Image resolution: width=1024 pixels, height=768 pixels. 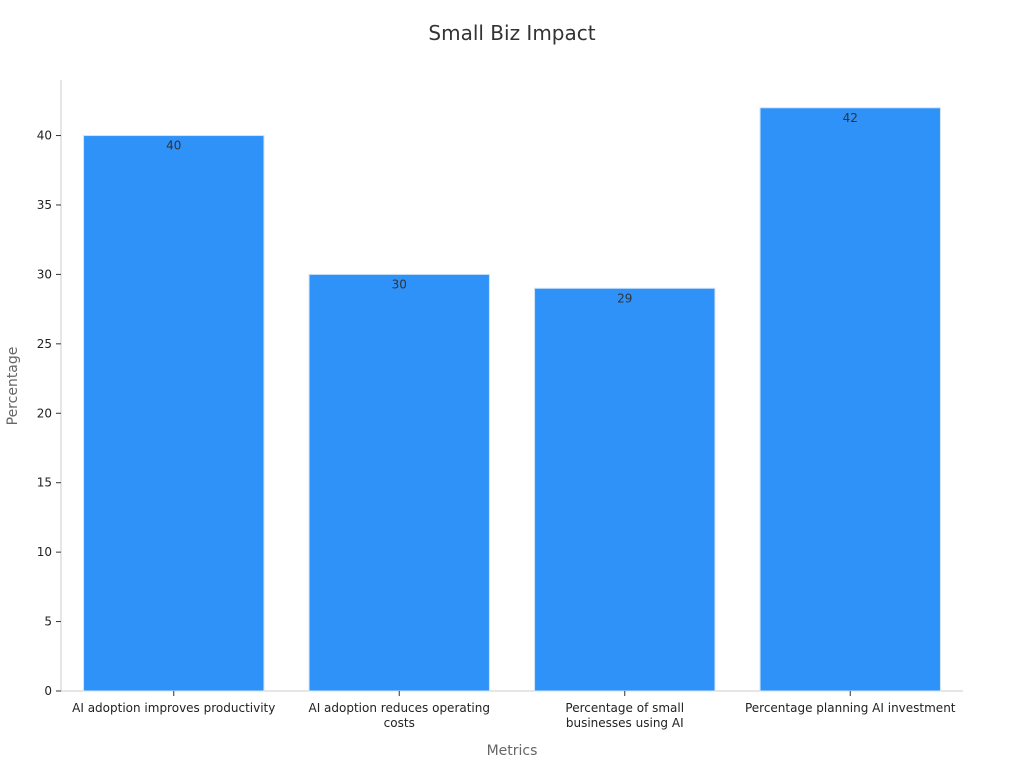 I want to click on x-tick-label: costs, so click(x=399, y=723).